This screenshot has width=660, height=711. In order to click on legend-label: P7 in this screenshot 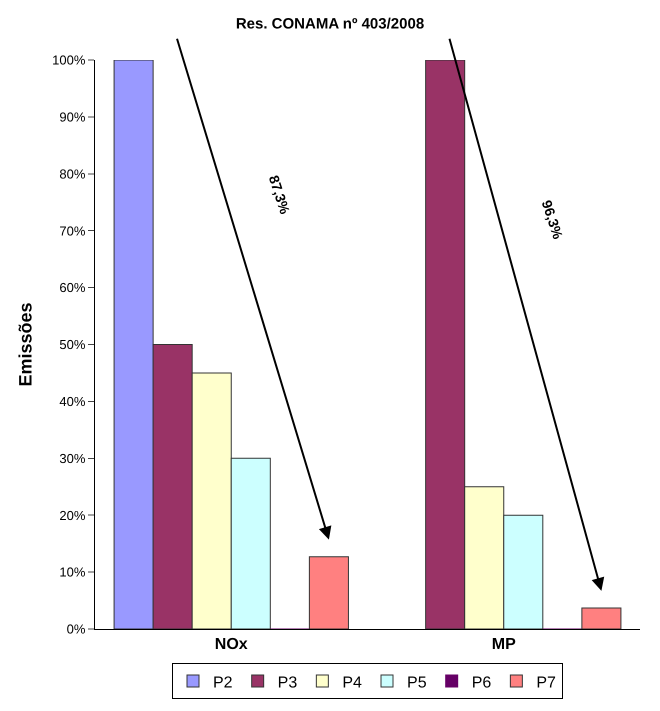, I will do `click(546, 683)`.